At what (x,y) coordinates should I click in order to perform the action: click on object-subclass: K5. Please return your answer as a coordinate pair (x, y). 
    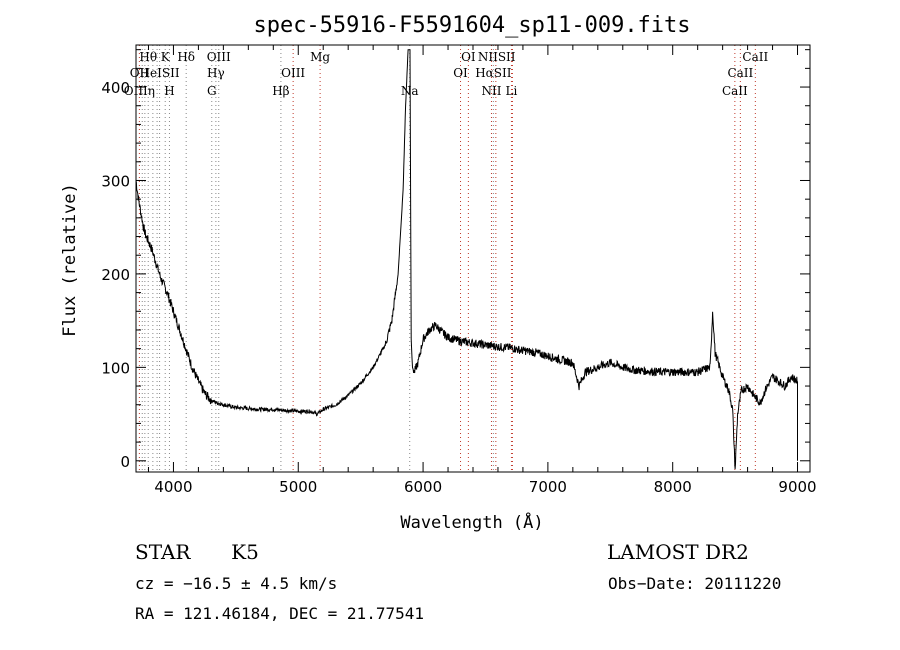
    Looking at the image, I should click on (245, 552).